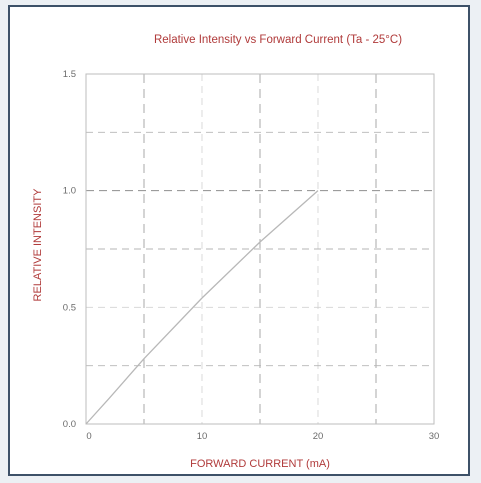  What do you see at coordinates (69, 74) in the screenshot?
I see `y-tick-label: 1.5` at bounding box center [69, 74].